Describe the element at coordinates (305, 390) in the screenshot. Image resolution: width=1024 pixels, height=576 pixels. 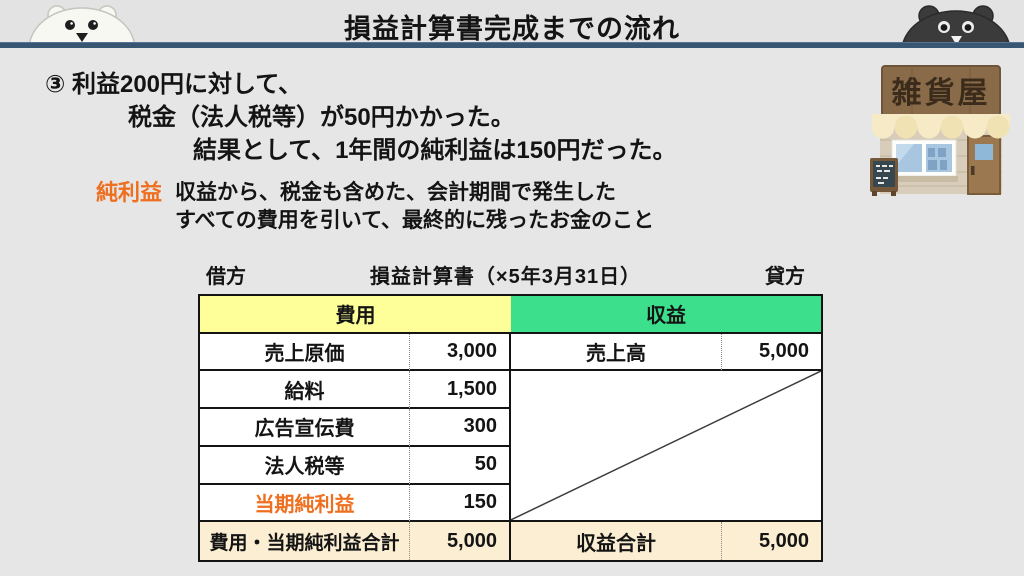
I see `expense-row-label: 給料` at that location.